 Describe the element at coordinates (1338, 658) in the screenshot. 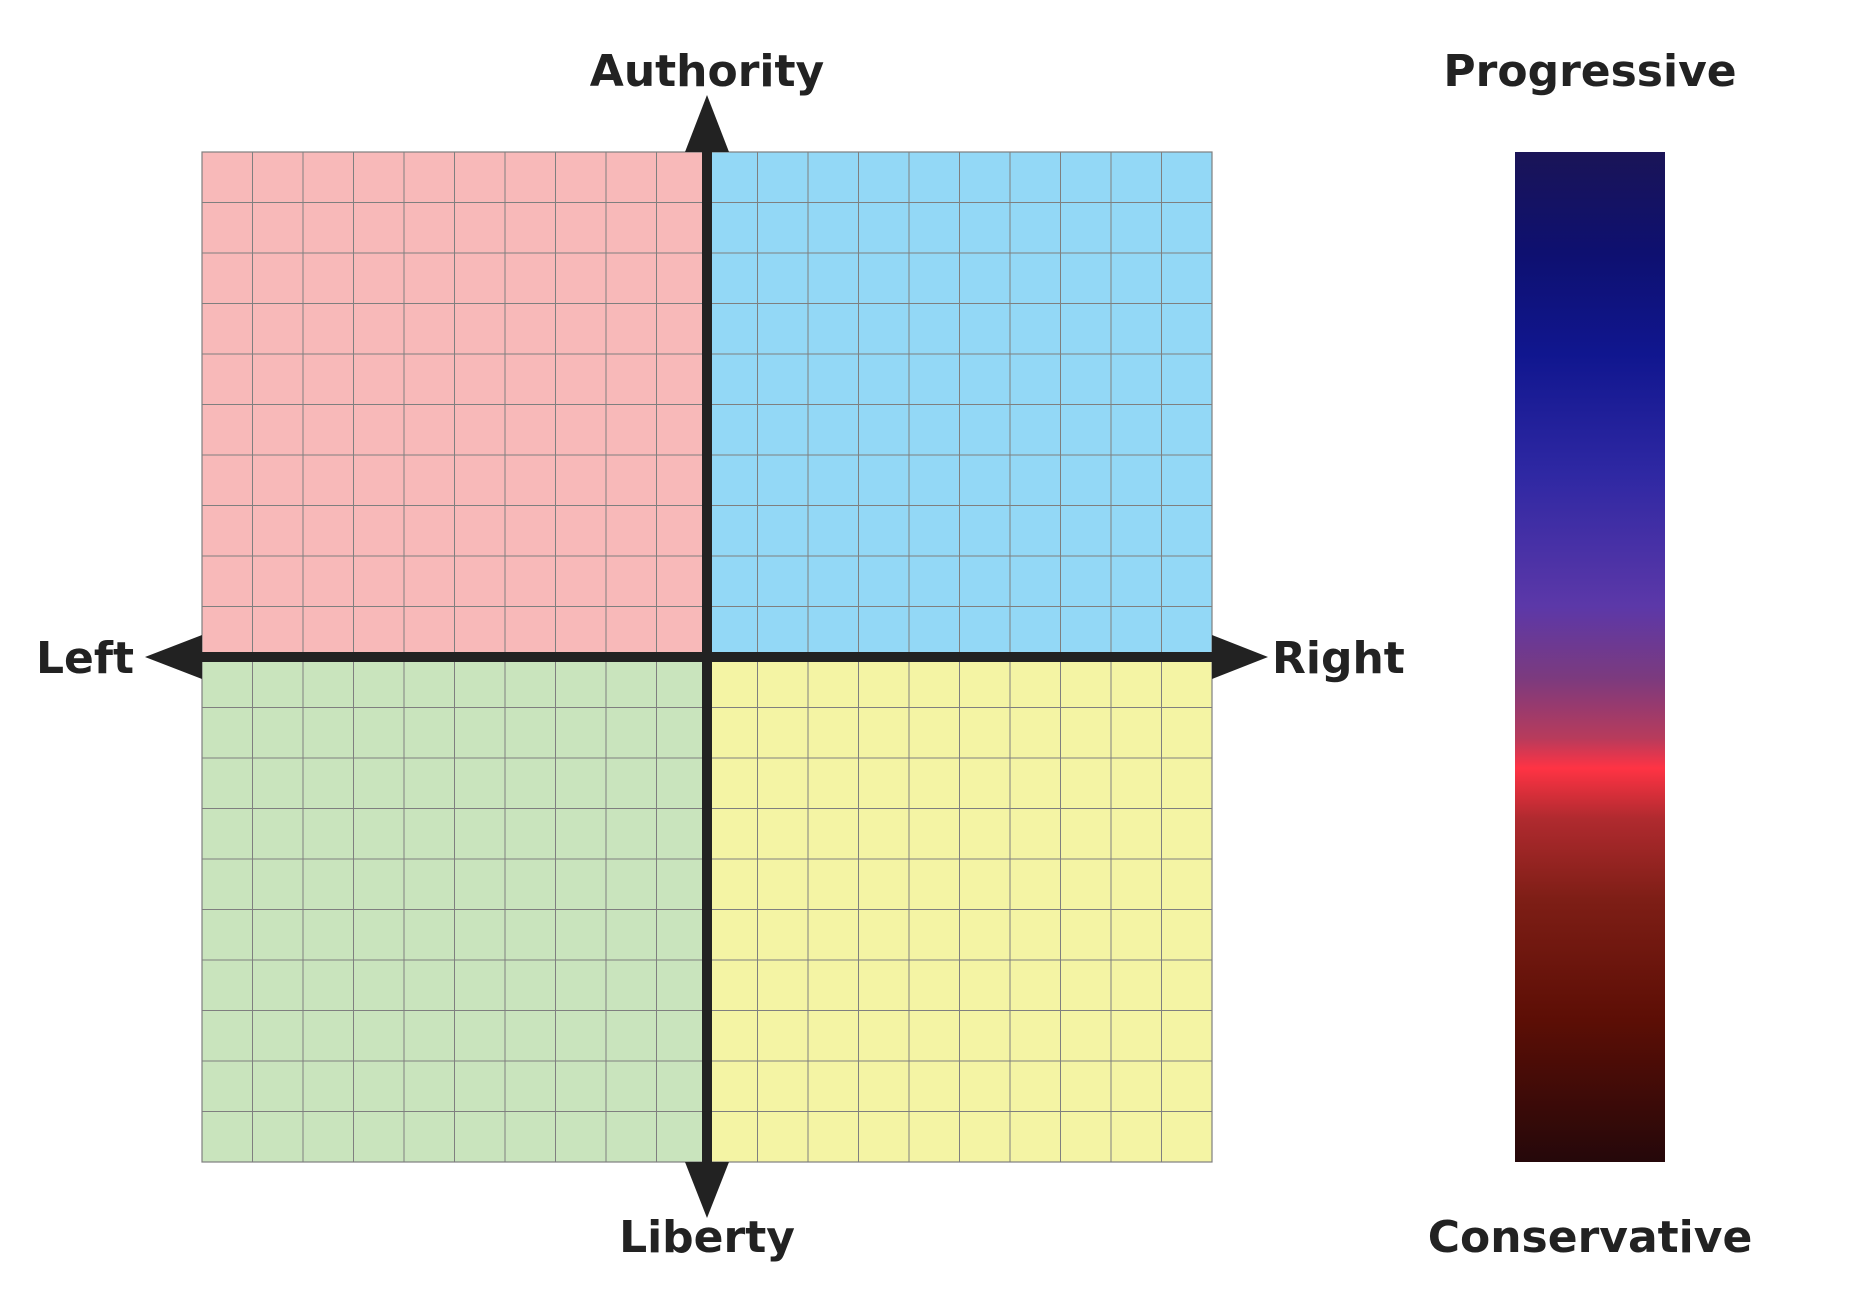

I see `axis-label-right: Right` at that location.